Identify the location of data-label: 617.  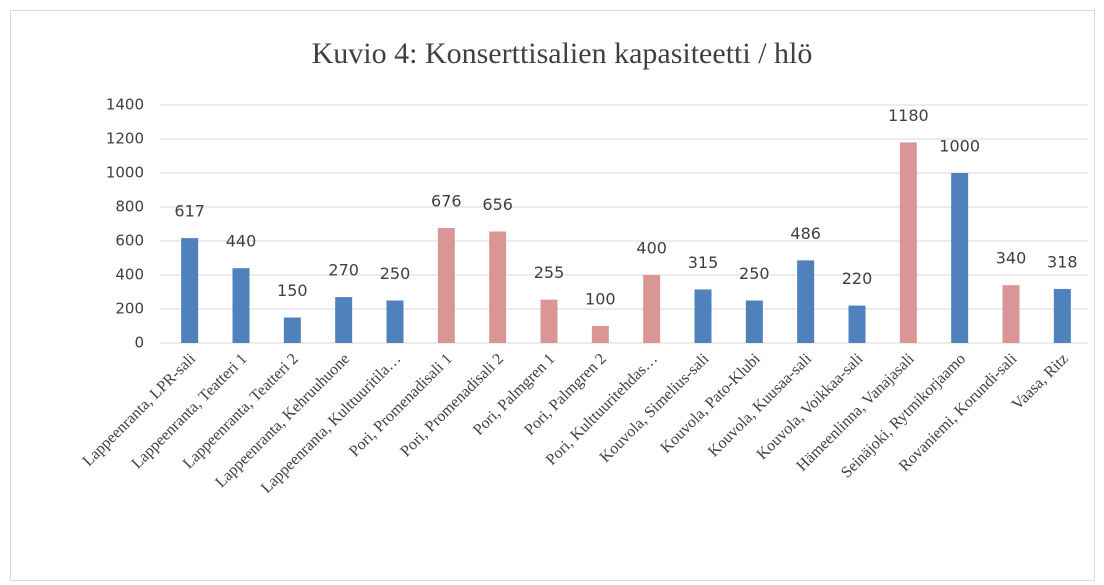
(189, 211).